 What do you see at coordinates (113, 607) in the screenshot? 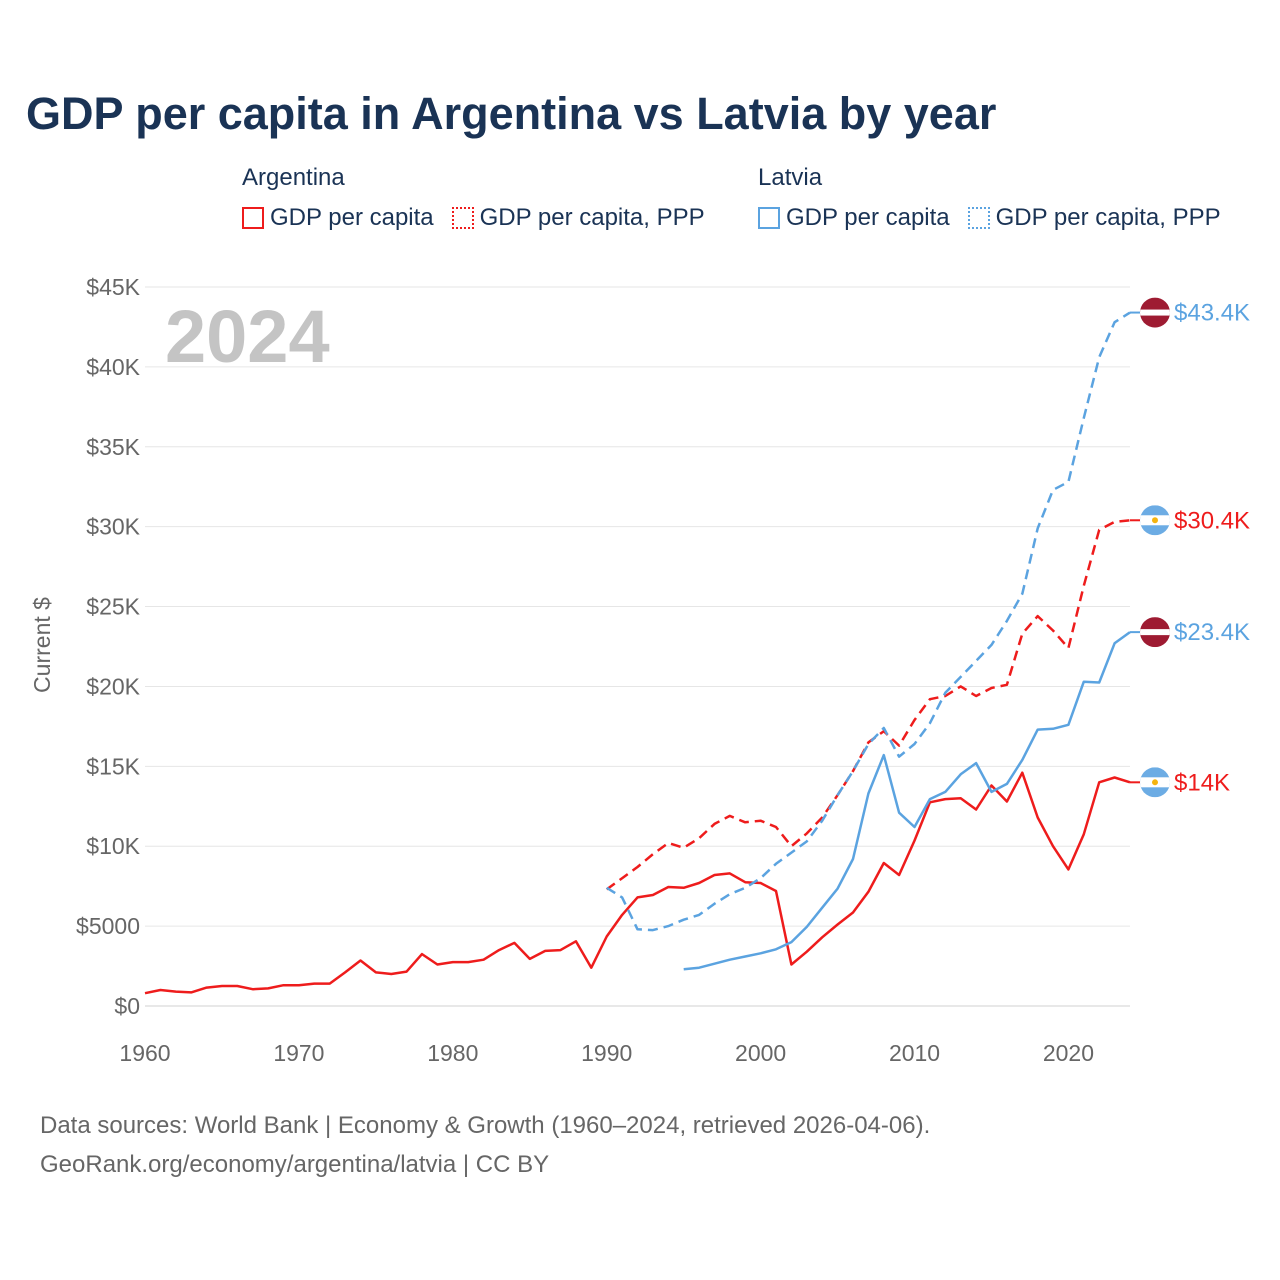
I see `y-tick-label: $25K` at bounding box center [113, 607].